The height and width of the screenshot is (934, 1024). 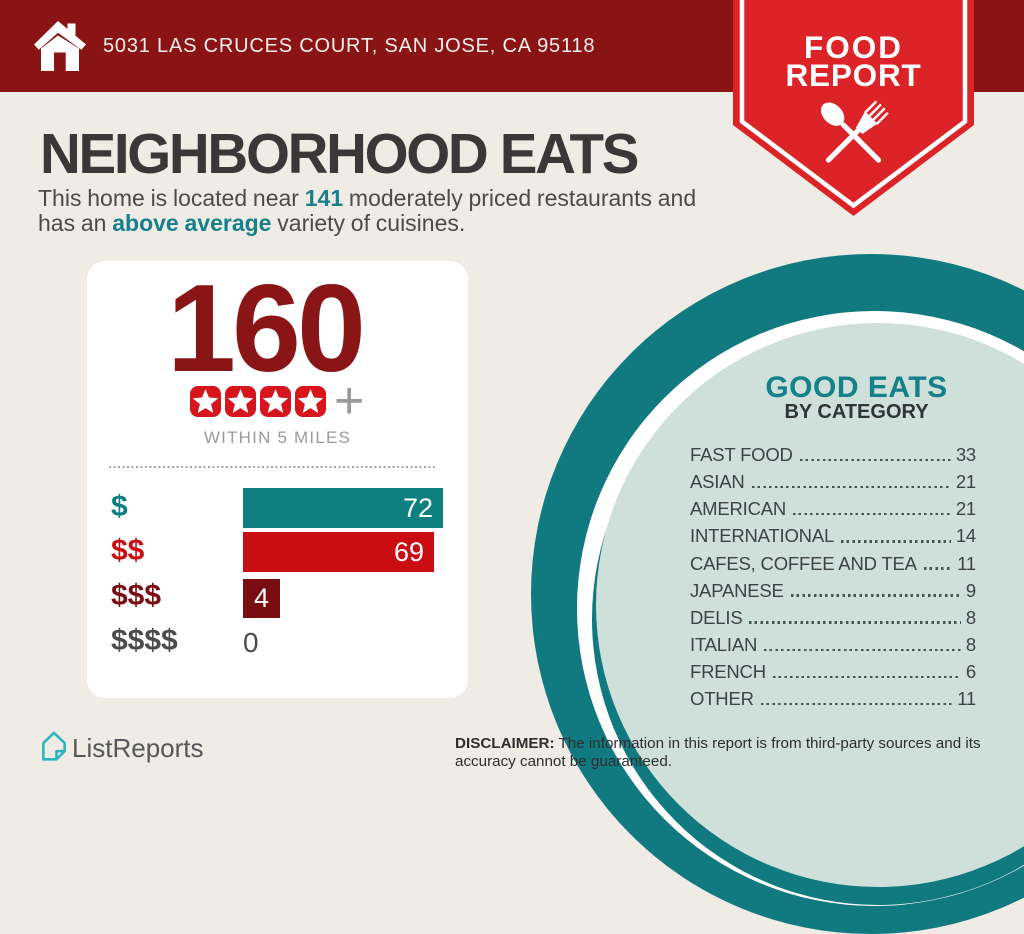 What do you see at coordinates (853, 75) in the screenshot?
I see `svg-text: REPORT` at bounding box center [853, 75].